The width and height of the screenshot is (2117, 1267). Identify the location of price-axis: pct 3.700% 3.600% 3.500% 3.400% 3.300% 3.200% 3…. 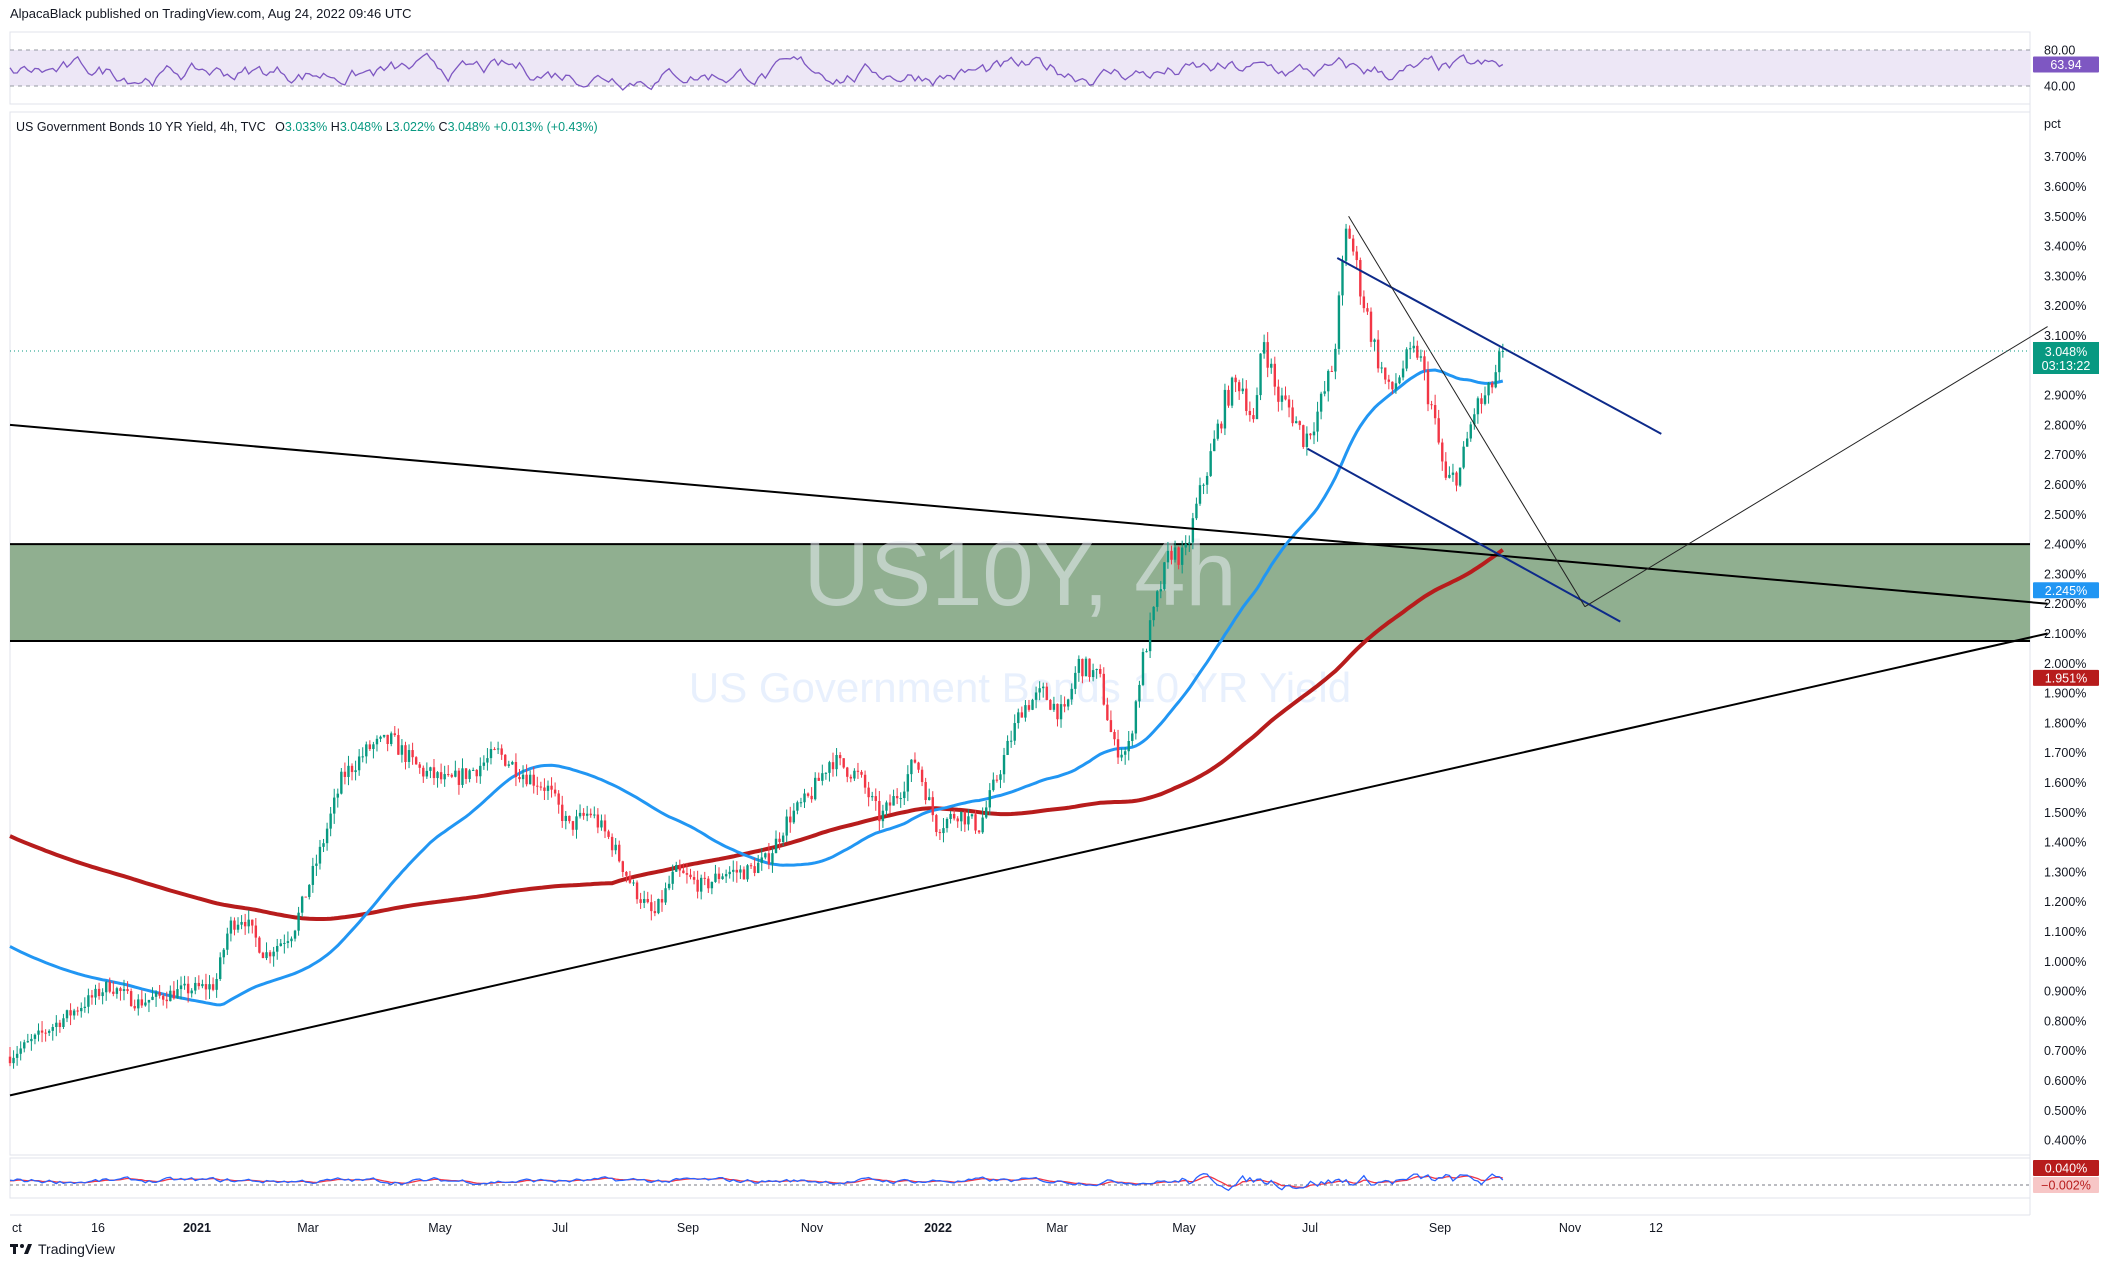
(2066, 619).